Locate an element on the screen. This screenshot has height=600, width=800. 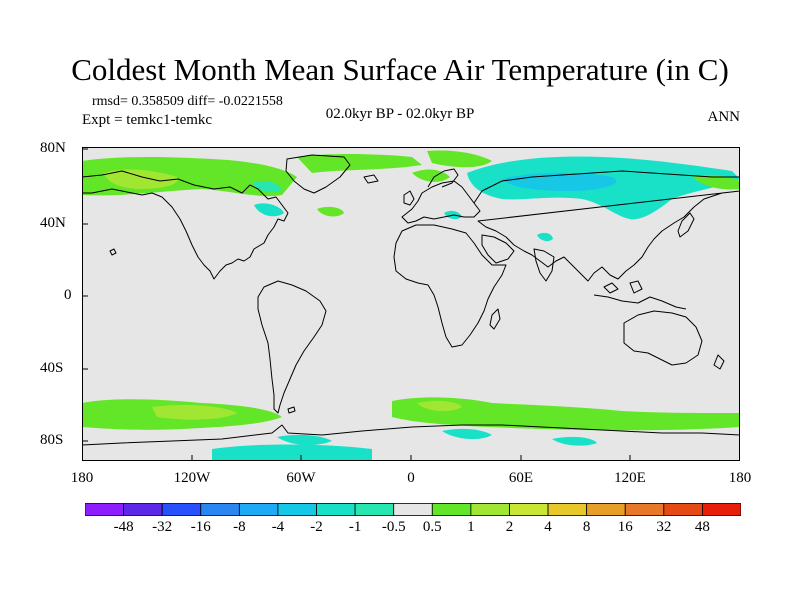
coast-madagascar is located at coordinates (495, 319).